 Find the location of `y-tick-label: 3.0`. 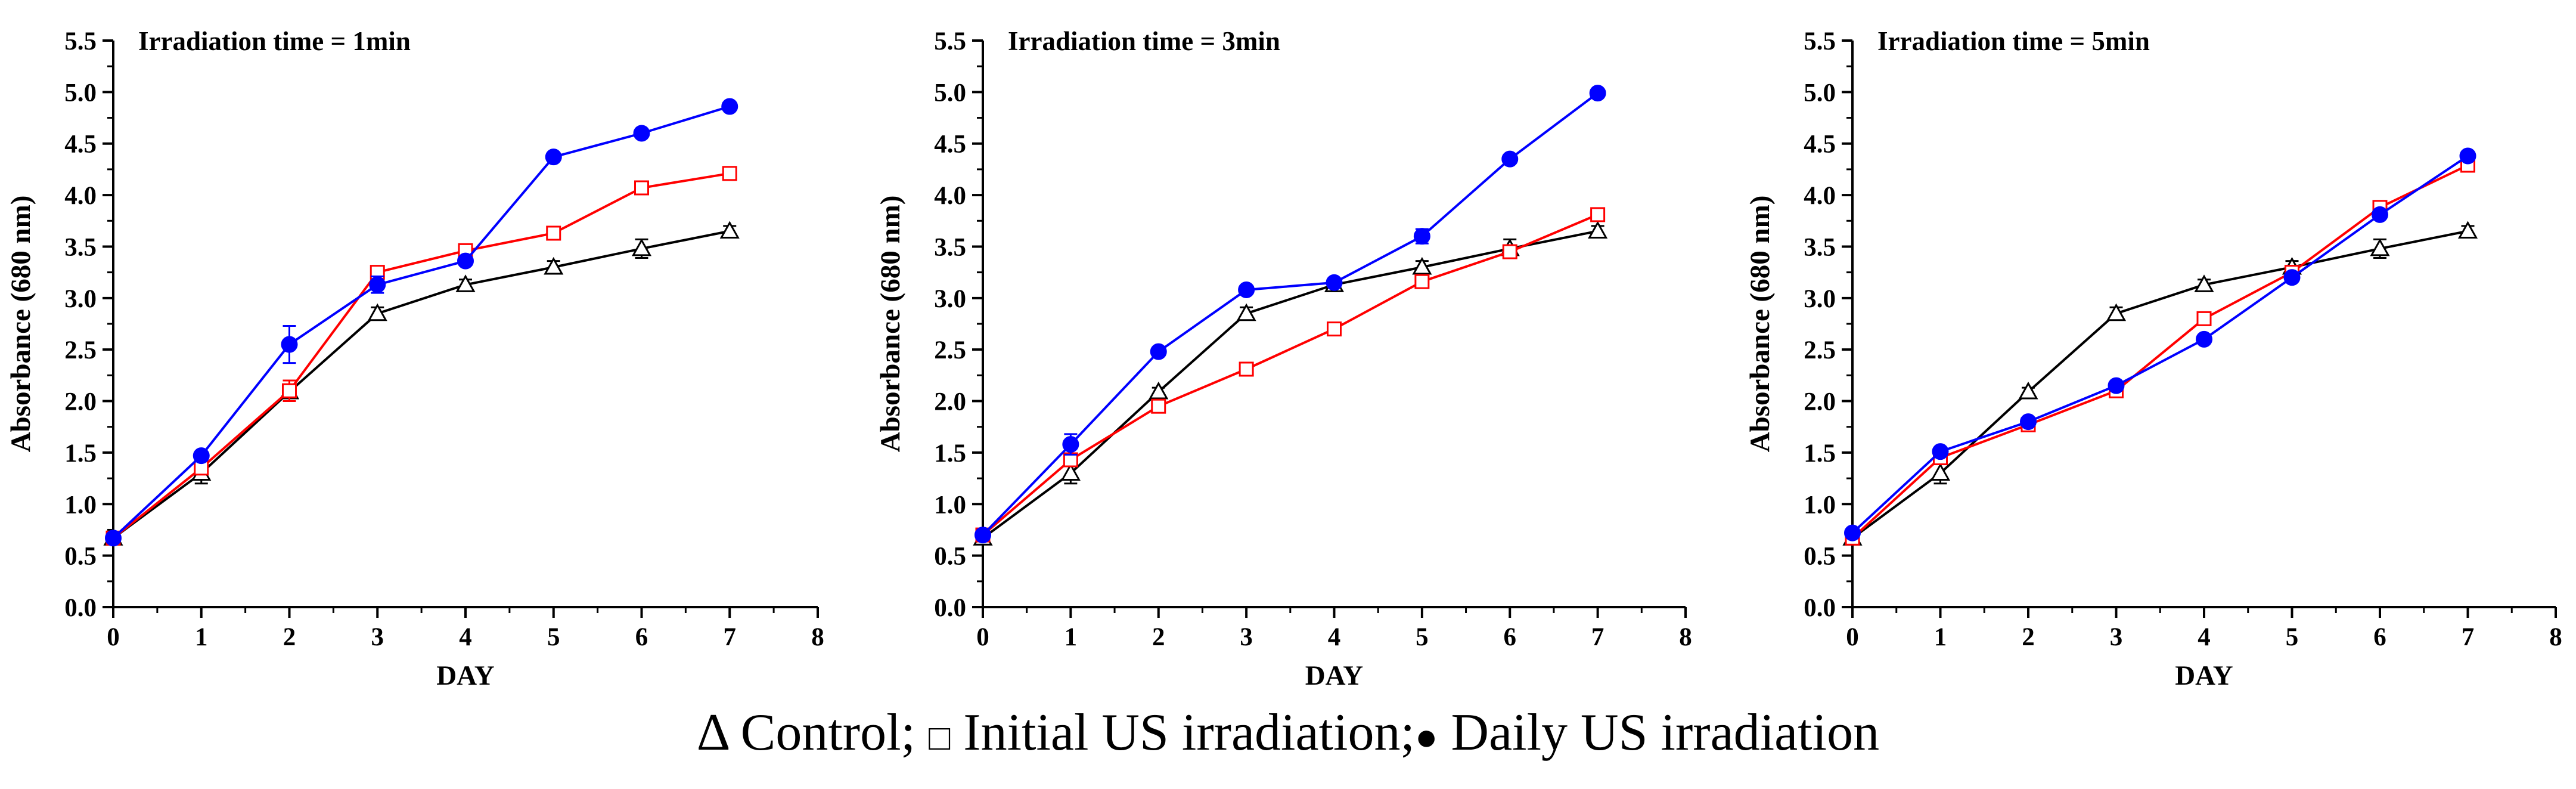

y-tick-label: 3.0 is located at coordinates (1820, 299).